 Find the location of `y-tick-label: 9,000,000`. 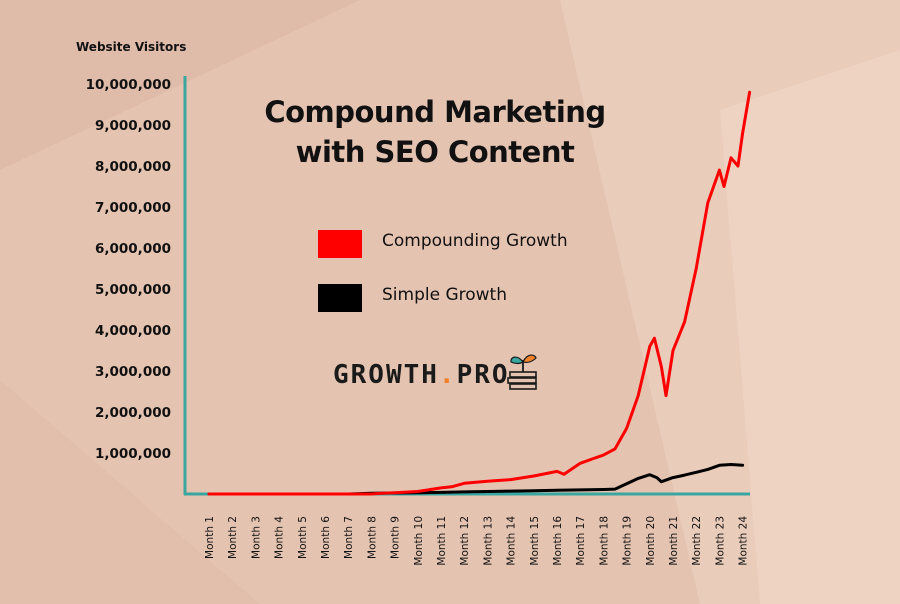

y-tick-label: 9,000,000 is located at coordinates (133, 126).